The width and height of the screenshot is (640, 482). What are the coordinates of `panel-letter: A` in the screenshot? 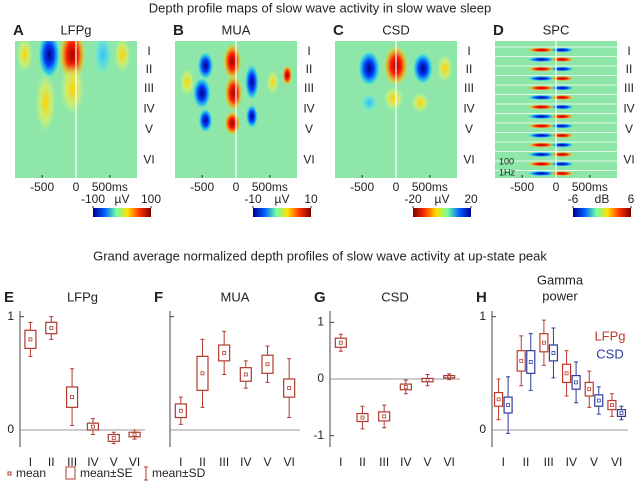 It's located at (18, 30).